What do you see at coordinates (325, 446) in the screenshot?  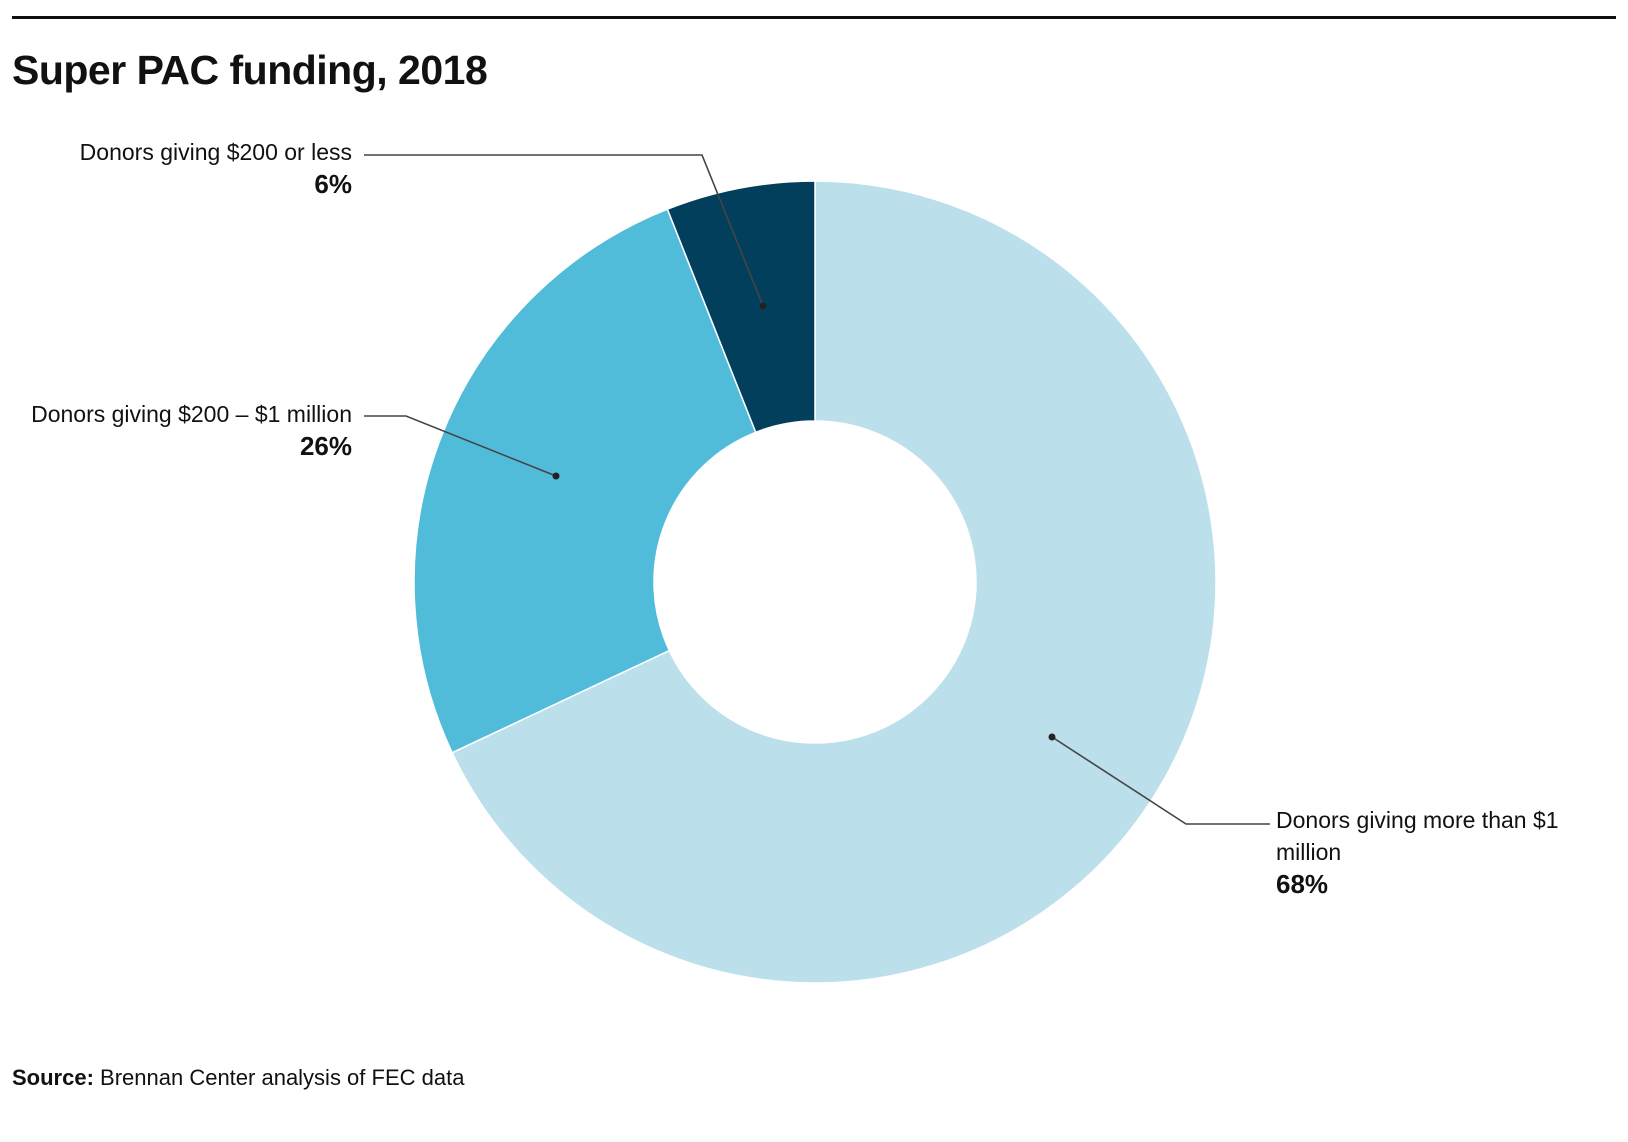 I see `slice-label-value: 26%` at bounding box center [325, 446].